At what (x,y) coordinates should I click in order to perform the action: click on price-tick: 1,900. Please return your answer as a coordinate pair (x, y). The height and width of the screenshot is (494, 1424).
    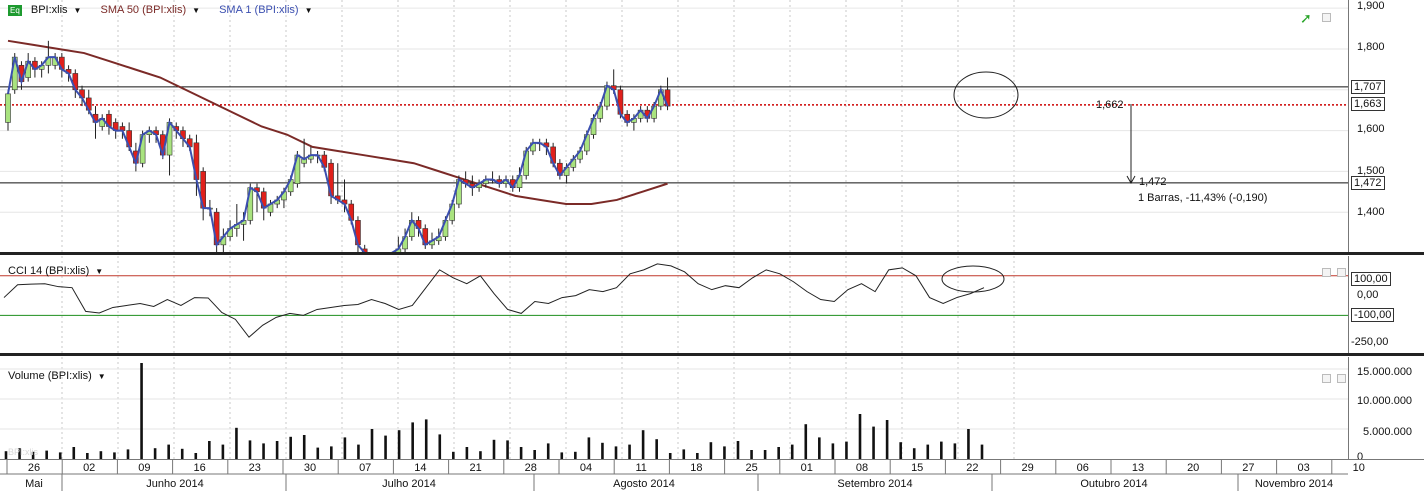
    Looking at the image, I should click on (1371, 6).